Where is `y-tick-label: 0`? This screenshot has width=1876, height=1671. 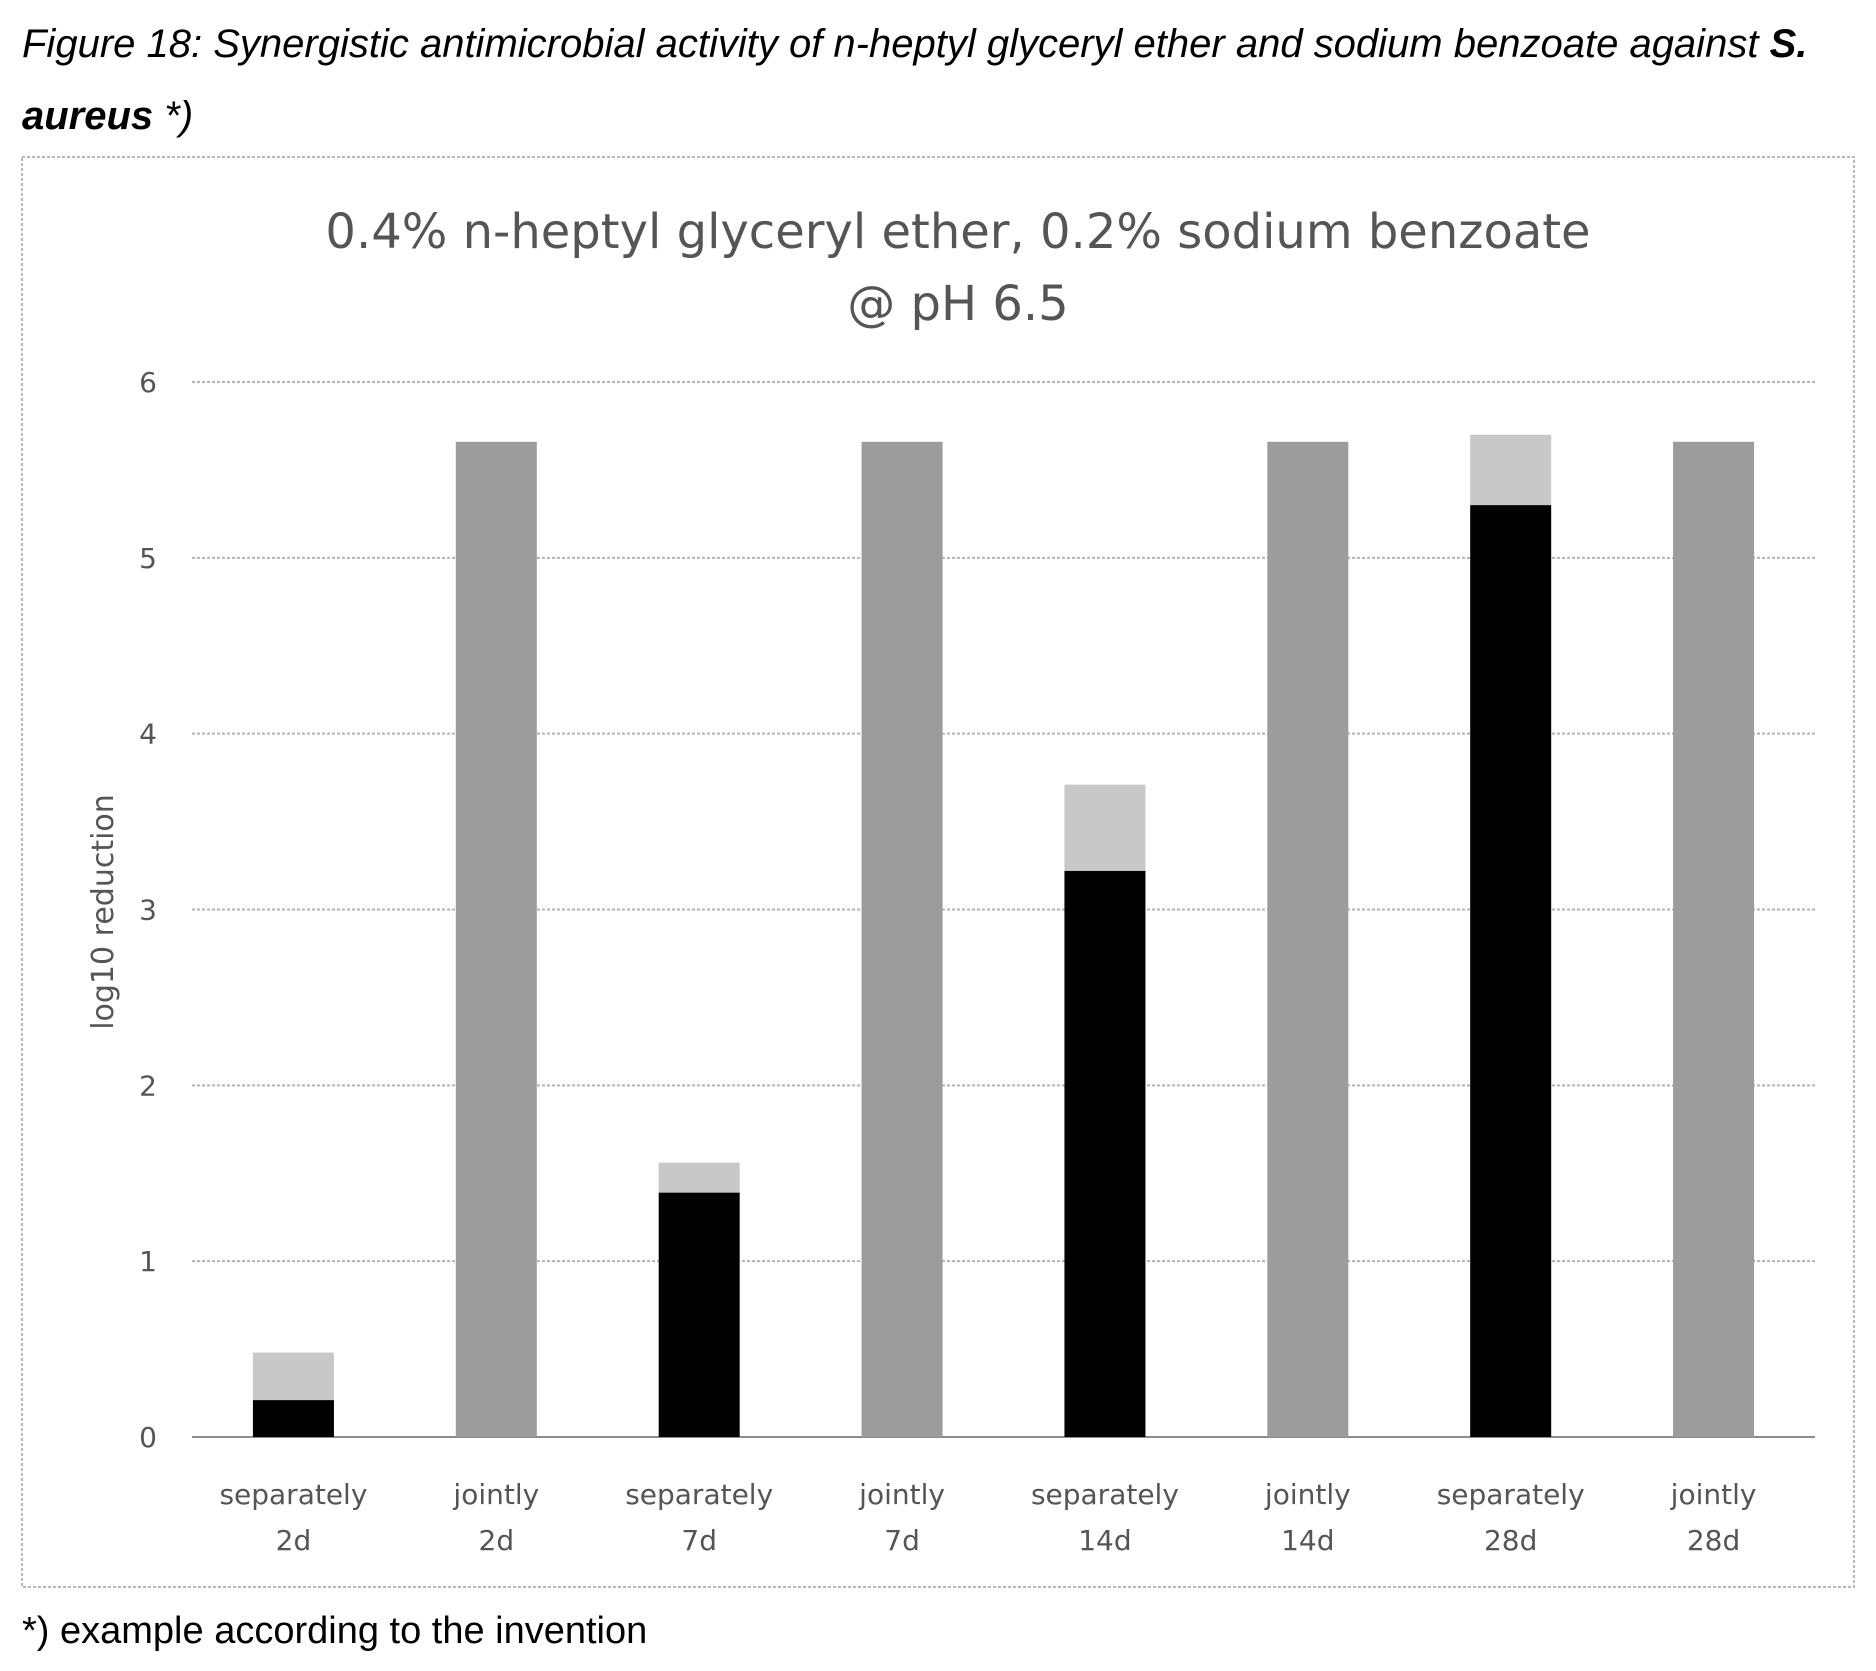
y-tick-label: 0 is located at coordinates (148, 1437).